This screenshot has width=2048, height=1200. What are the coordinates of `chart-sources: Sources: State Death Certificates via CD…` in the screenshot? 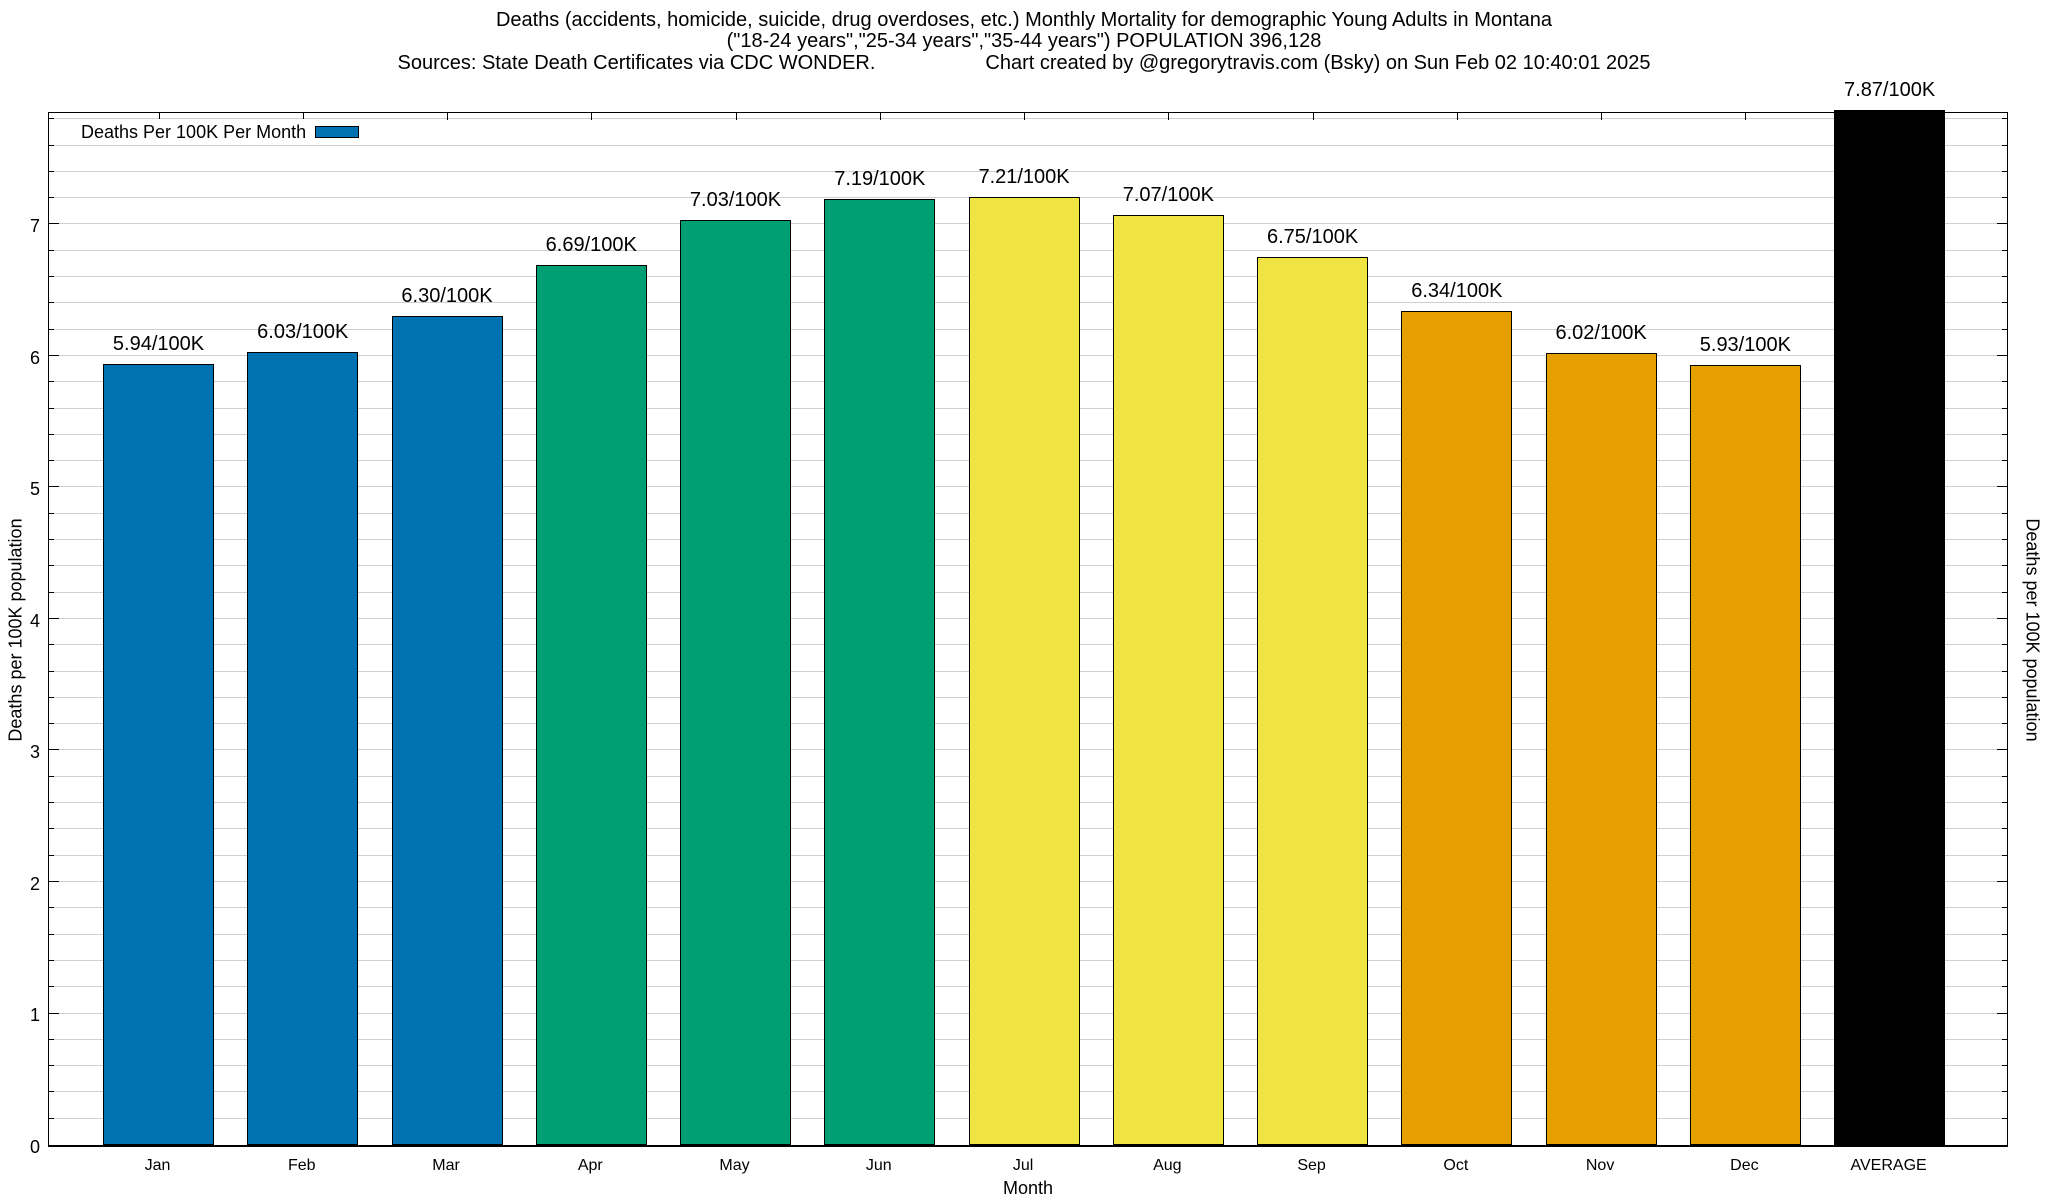 It's located at (636, 63).